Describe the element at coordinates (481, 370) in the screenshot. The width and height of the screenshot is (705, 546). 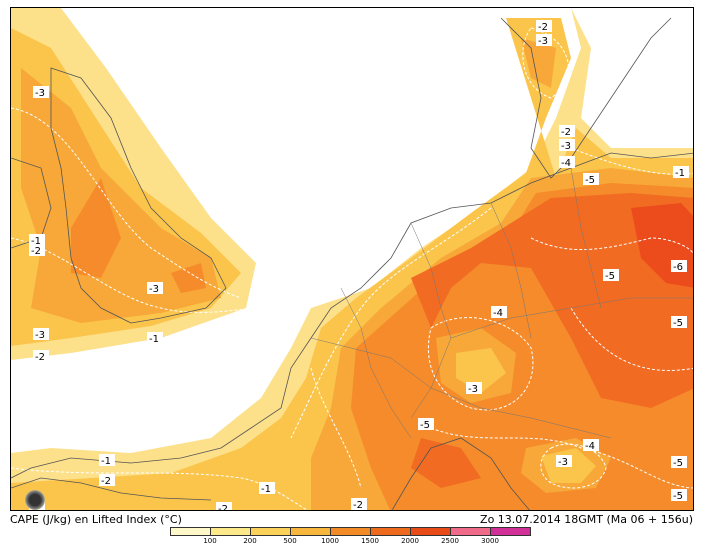
I see `cape-low-alps-core` at that location.